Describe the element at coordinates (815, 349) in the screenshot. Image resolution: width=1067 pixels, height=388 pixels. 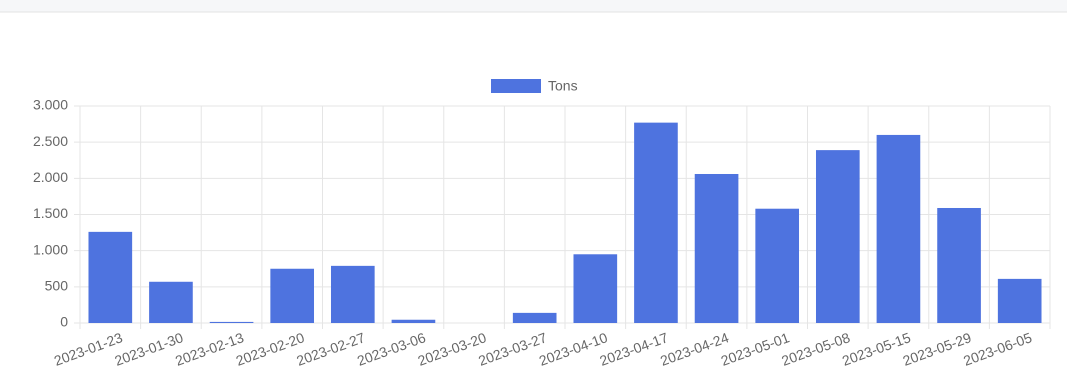
I see `x-tick-label: 2023-05-08` at that location.